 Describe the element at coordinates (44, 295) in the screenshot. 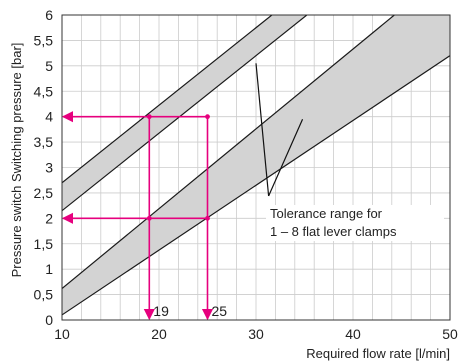

I see `y-tick-label: 0,5` at that location.